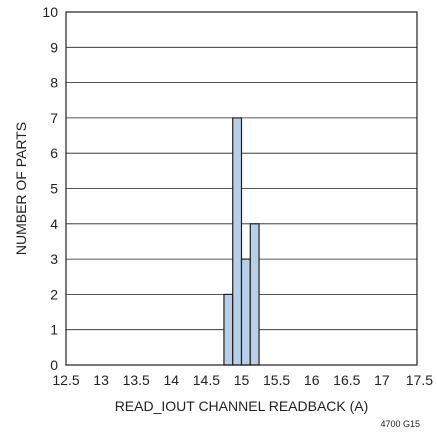 The image size is (437, 433). I want to click on x-tick-label: 15, so click(242, 380).